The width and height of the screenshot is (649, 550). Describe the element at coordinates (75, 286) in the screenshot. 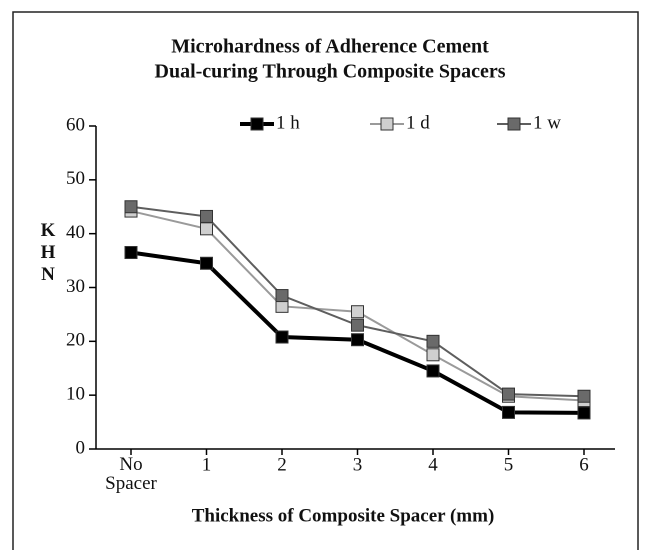

I see `y-tick-label: 30` at that location.